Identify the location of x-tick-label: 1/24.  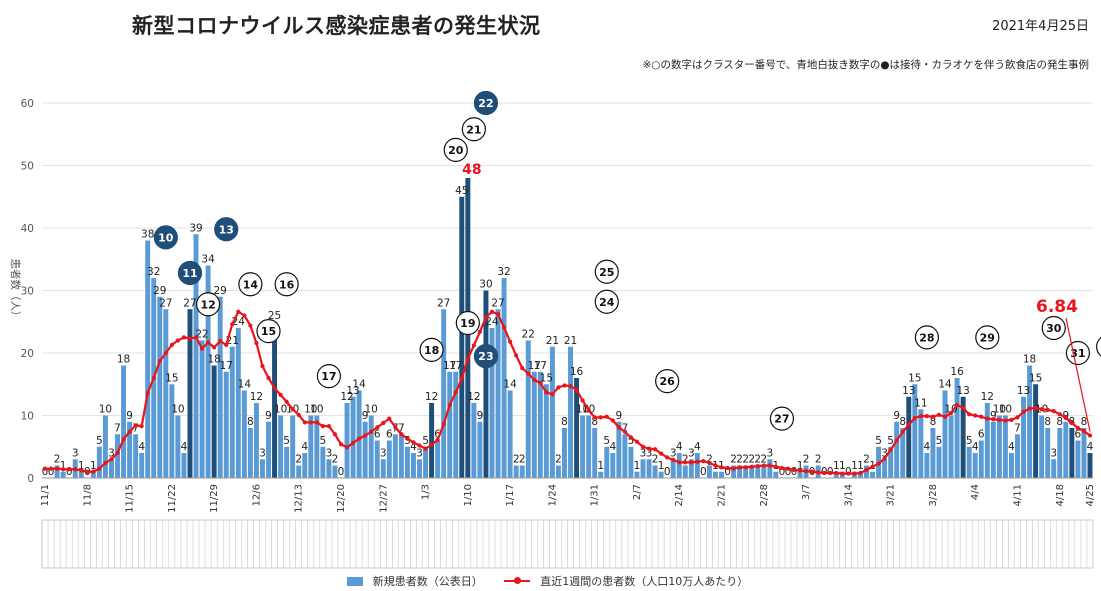
(552, 495).